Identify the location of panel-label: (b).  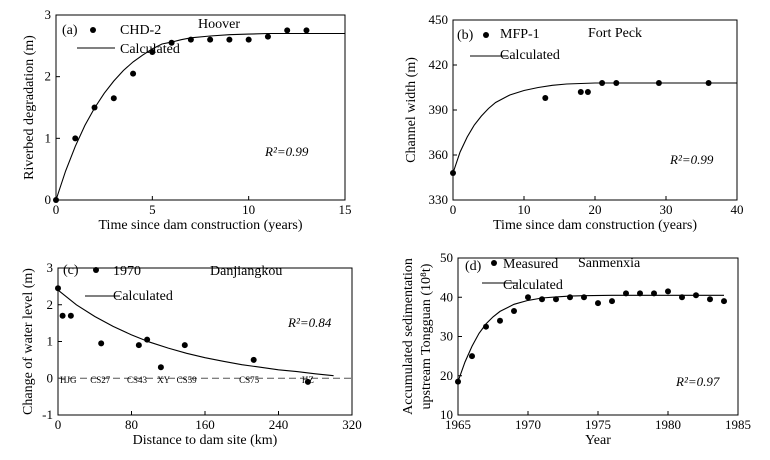
(465, 35).